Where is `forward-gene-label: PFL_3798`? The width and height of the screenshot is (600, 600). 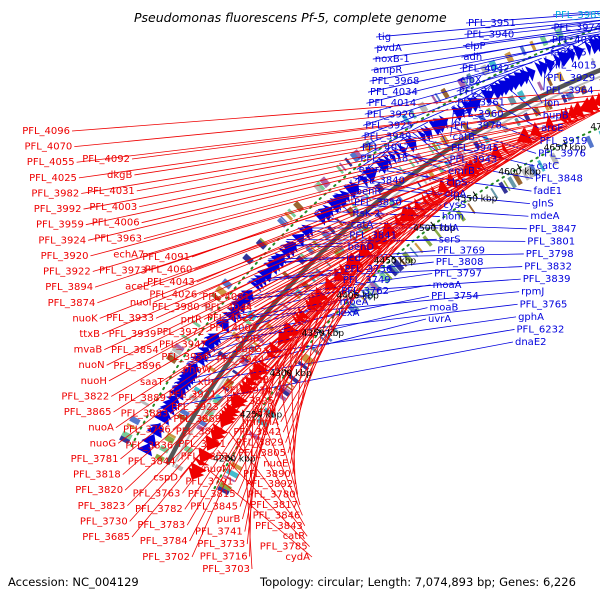 forward-gene-label: PFL_3798 is located at coordinates (550, 254).